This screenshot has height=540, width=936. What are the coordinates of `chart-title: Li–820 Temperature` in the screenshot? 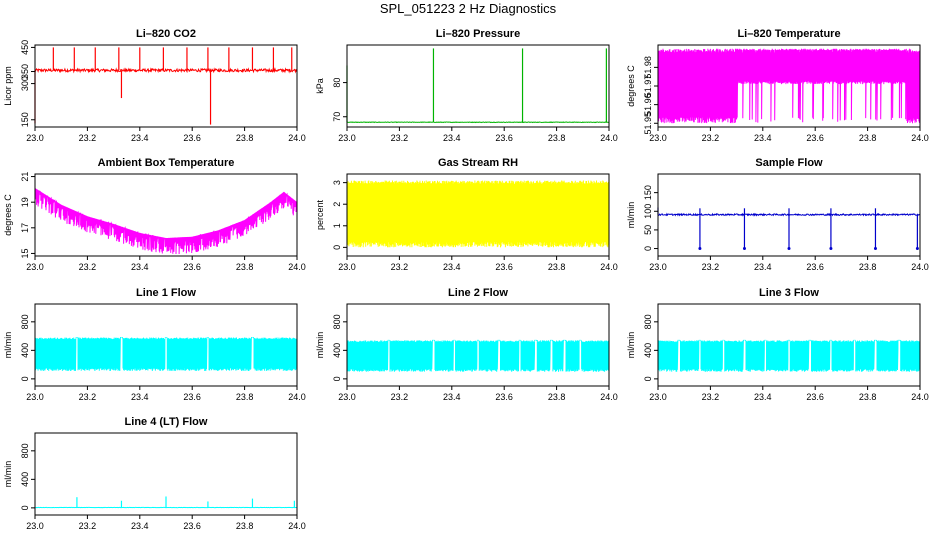 It's located at (788, 34).